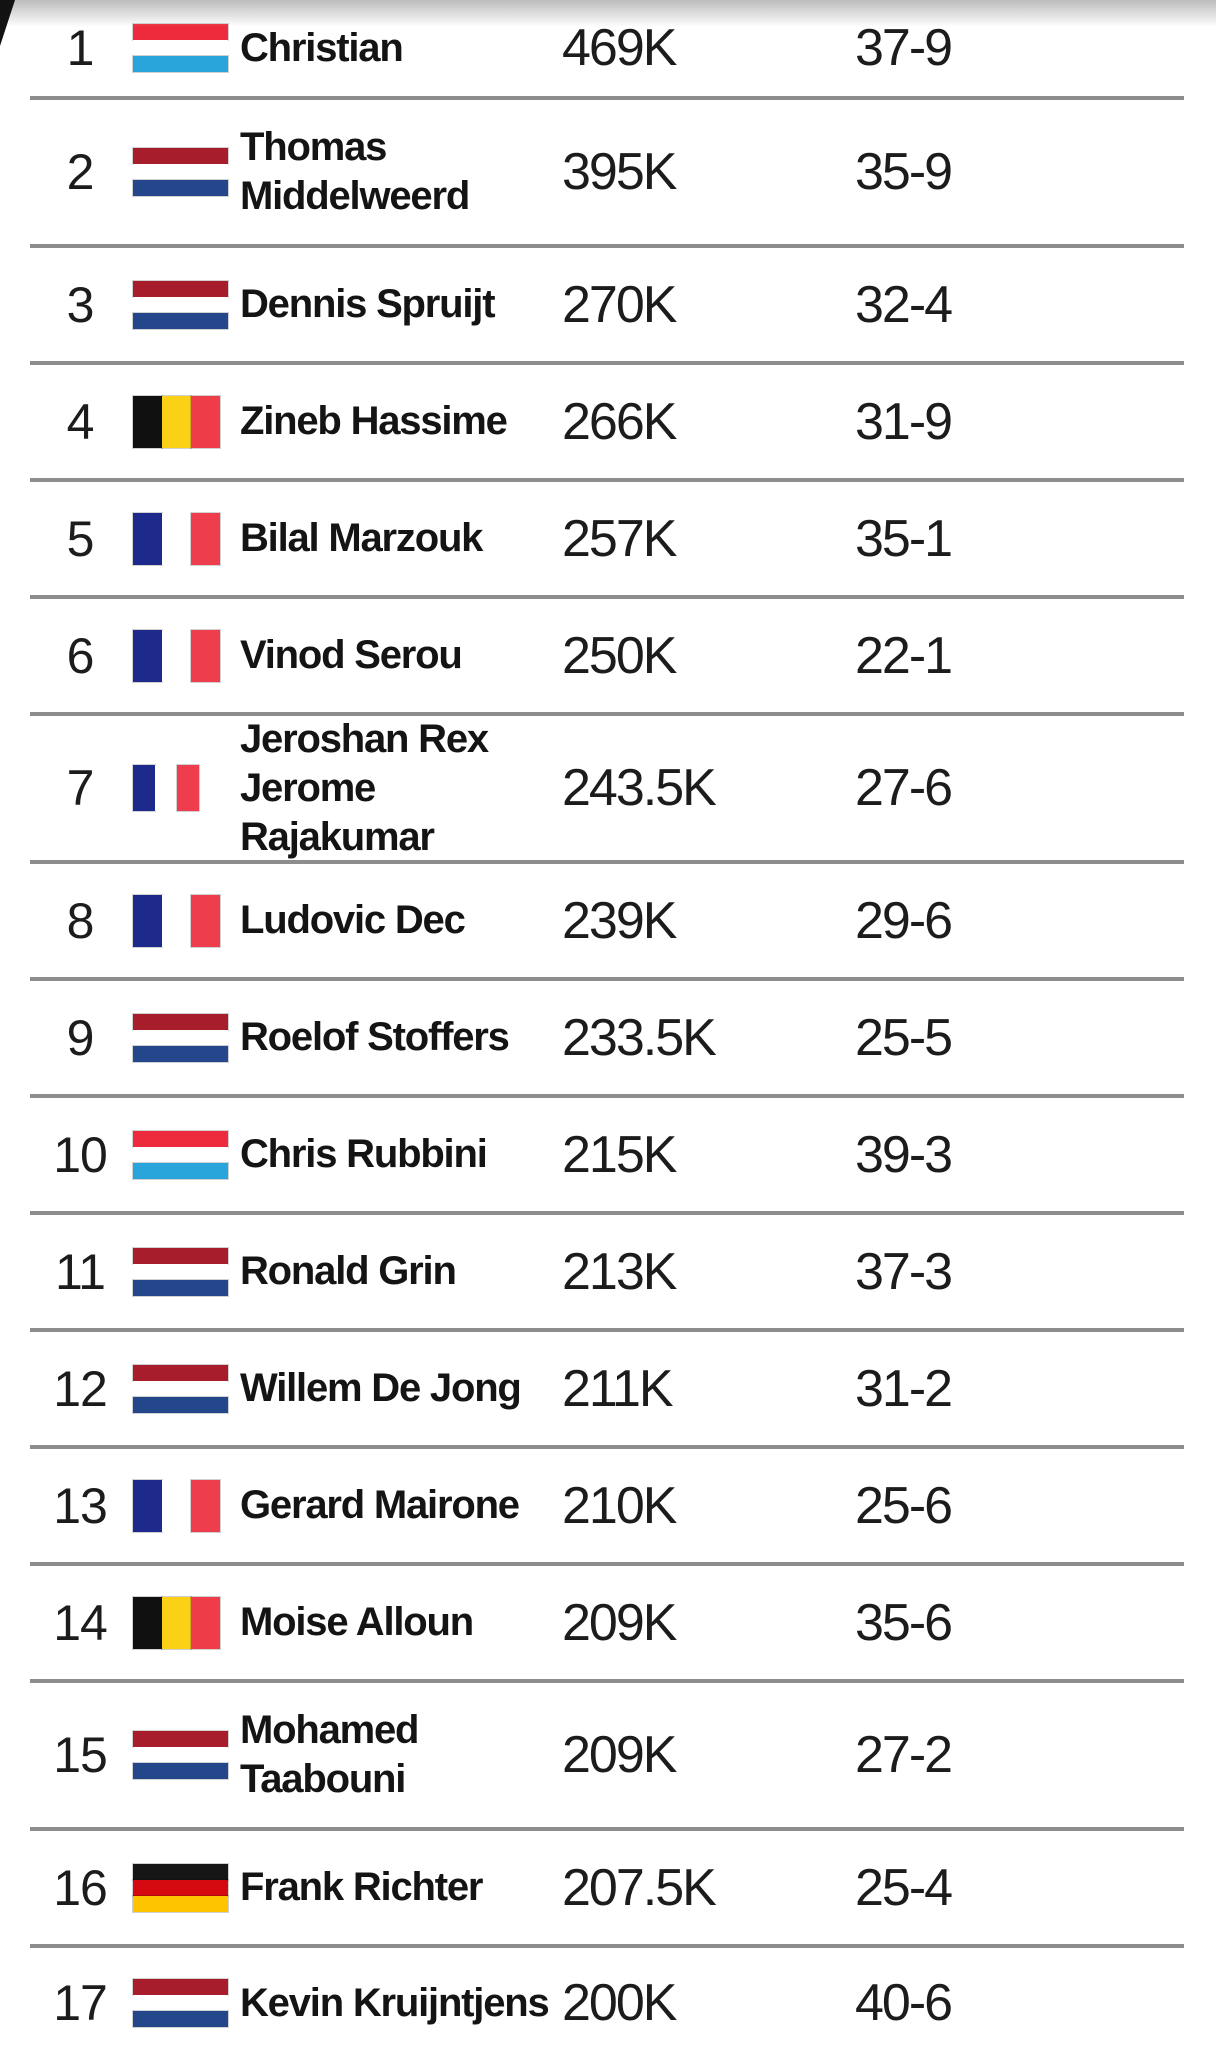  I want to click on table-row: 14 Moise Alloun 209K 35-6, so click(607, 1624).